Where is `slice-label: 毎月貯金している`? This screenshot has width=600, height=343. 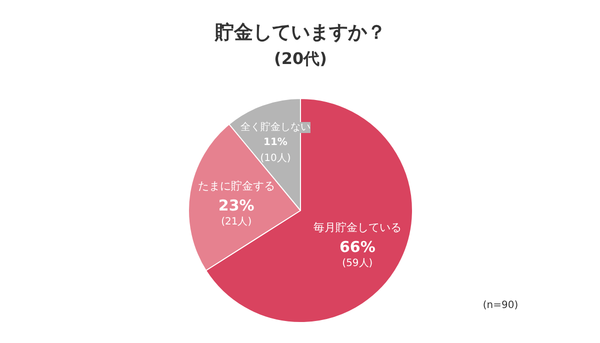
slice-label: 毎月貯金している is located at coordinates (357, 227).